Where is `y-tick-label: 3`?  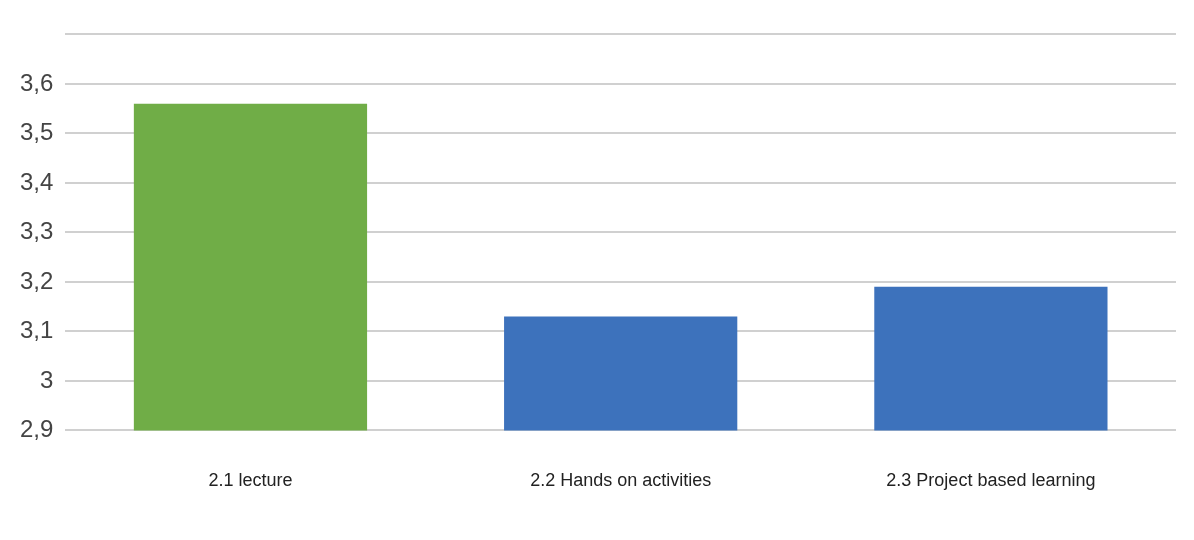 y-tick-label: 3 is located at coordinates (47, 379).